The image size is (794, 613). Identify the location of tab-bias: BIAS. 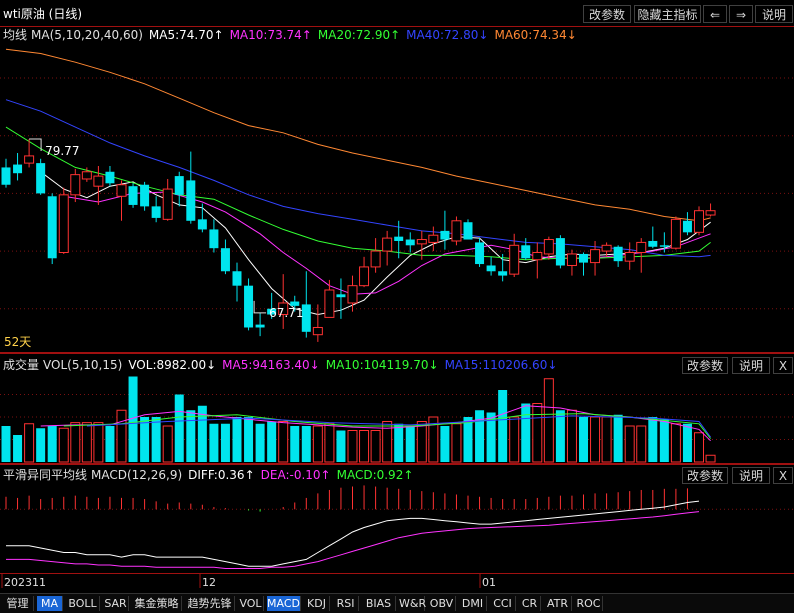
(379, 603).